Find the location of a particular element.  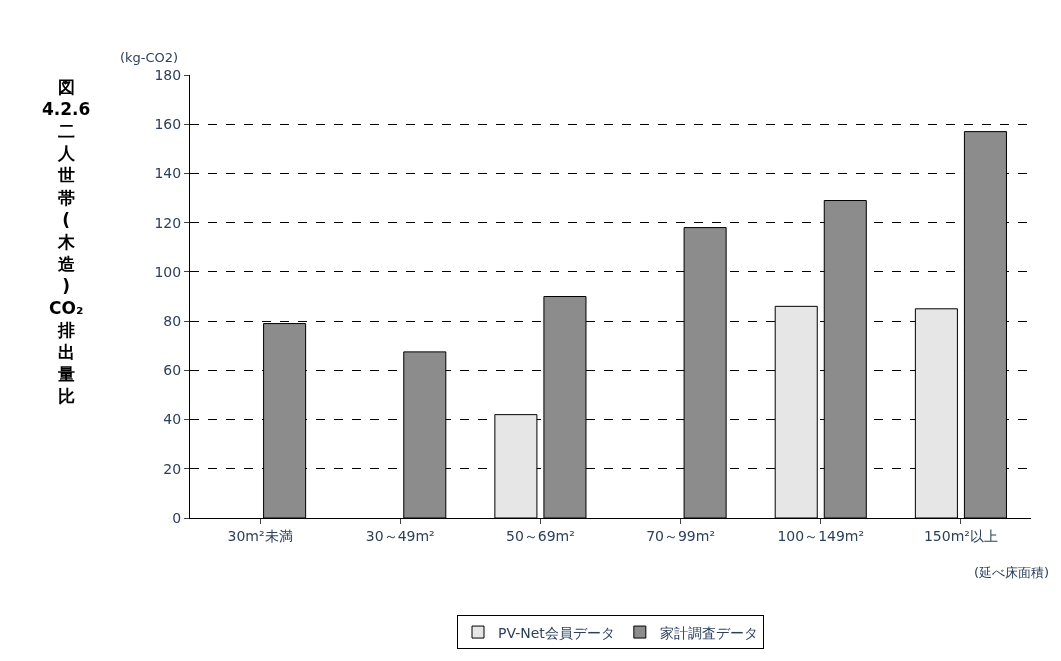

legend-label: PV-Net会員データ is located at coordinates (556, 632).